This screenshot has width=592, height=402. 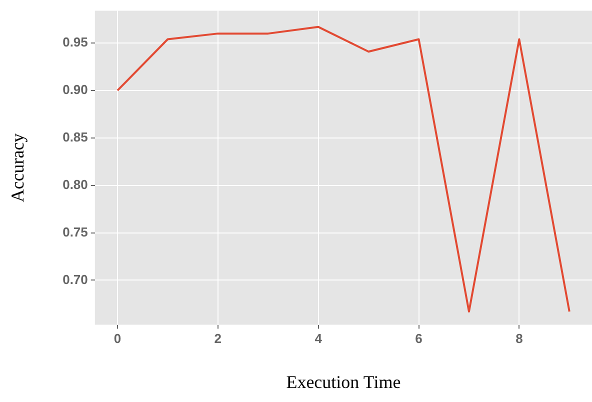 I want to click on x-tick-label: 8, so click(x=519, y=338).